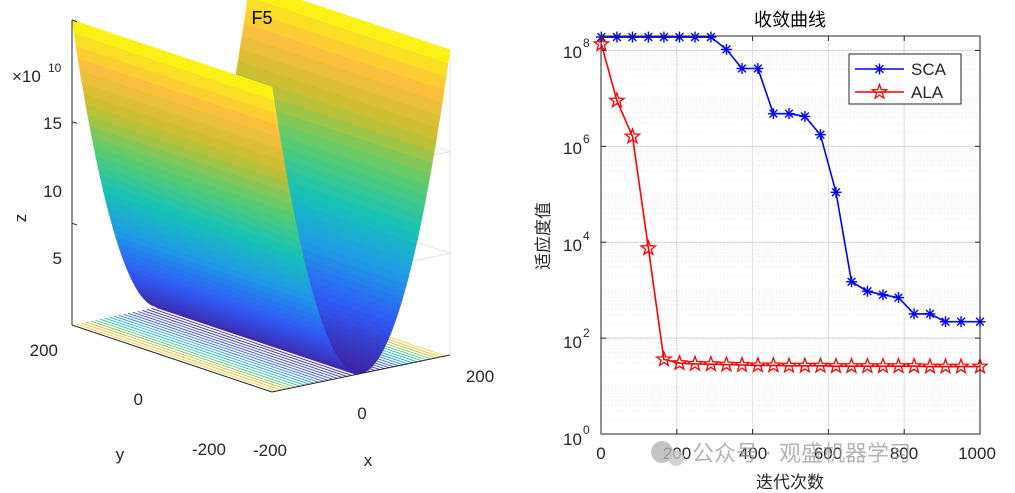 The width and height of the screenshot is (1015, 493). What do you see at coordinates (927, 92) in the screenshot?
I see `legend-label-ala: ALA` at bounding box center [927, 92].